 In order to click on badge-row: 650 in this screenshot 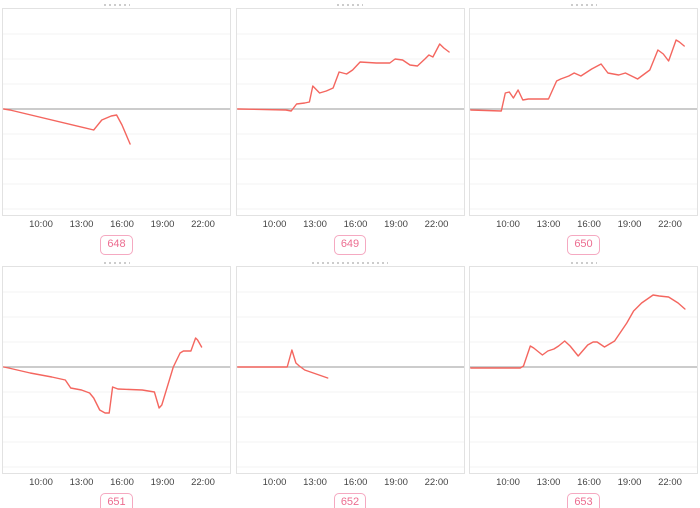, I will do `click(583, 245)`.